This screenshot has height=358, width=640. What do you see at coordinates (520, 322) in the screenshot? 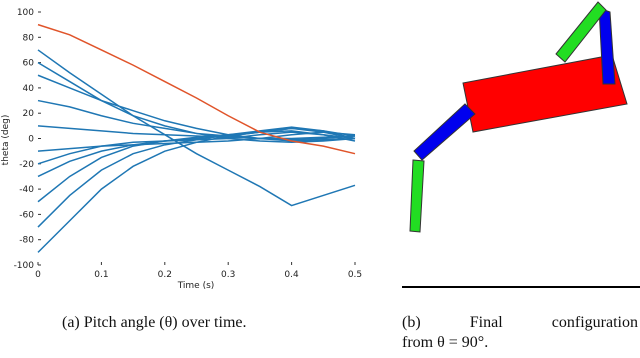
I see `caption: (b) Final configuration` at bounding box center [520, 322].